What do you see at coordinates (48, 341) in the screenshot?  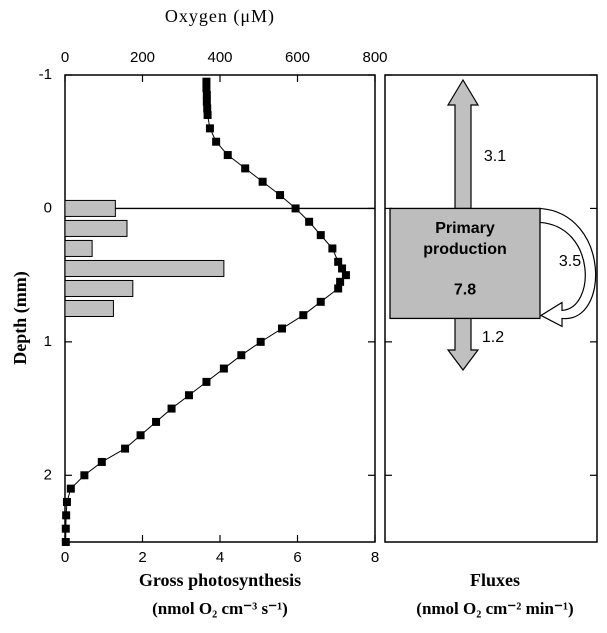 I see `y-tick-label: 1` at bounding box center [48, 341].